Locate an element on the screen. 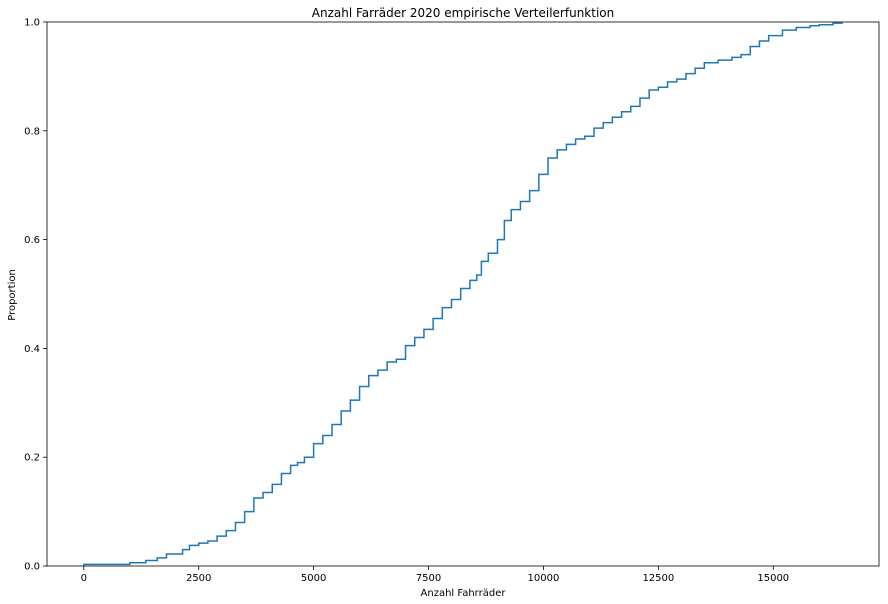 This screenshot has height=604, width=888. x-tick-label: 0 is located at coordinates (84, 578).